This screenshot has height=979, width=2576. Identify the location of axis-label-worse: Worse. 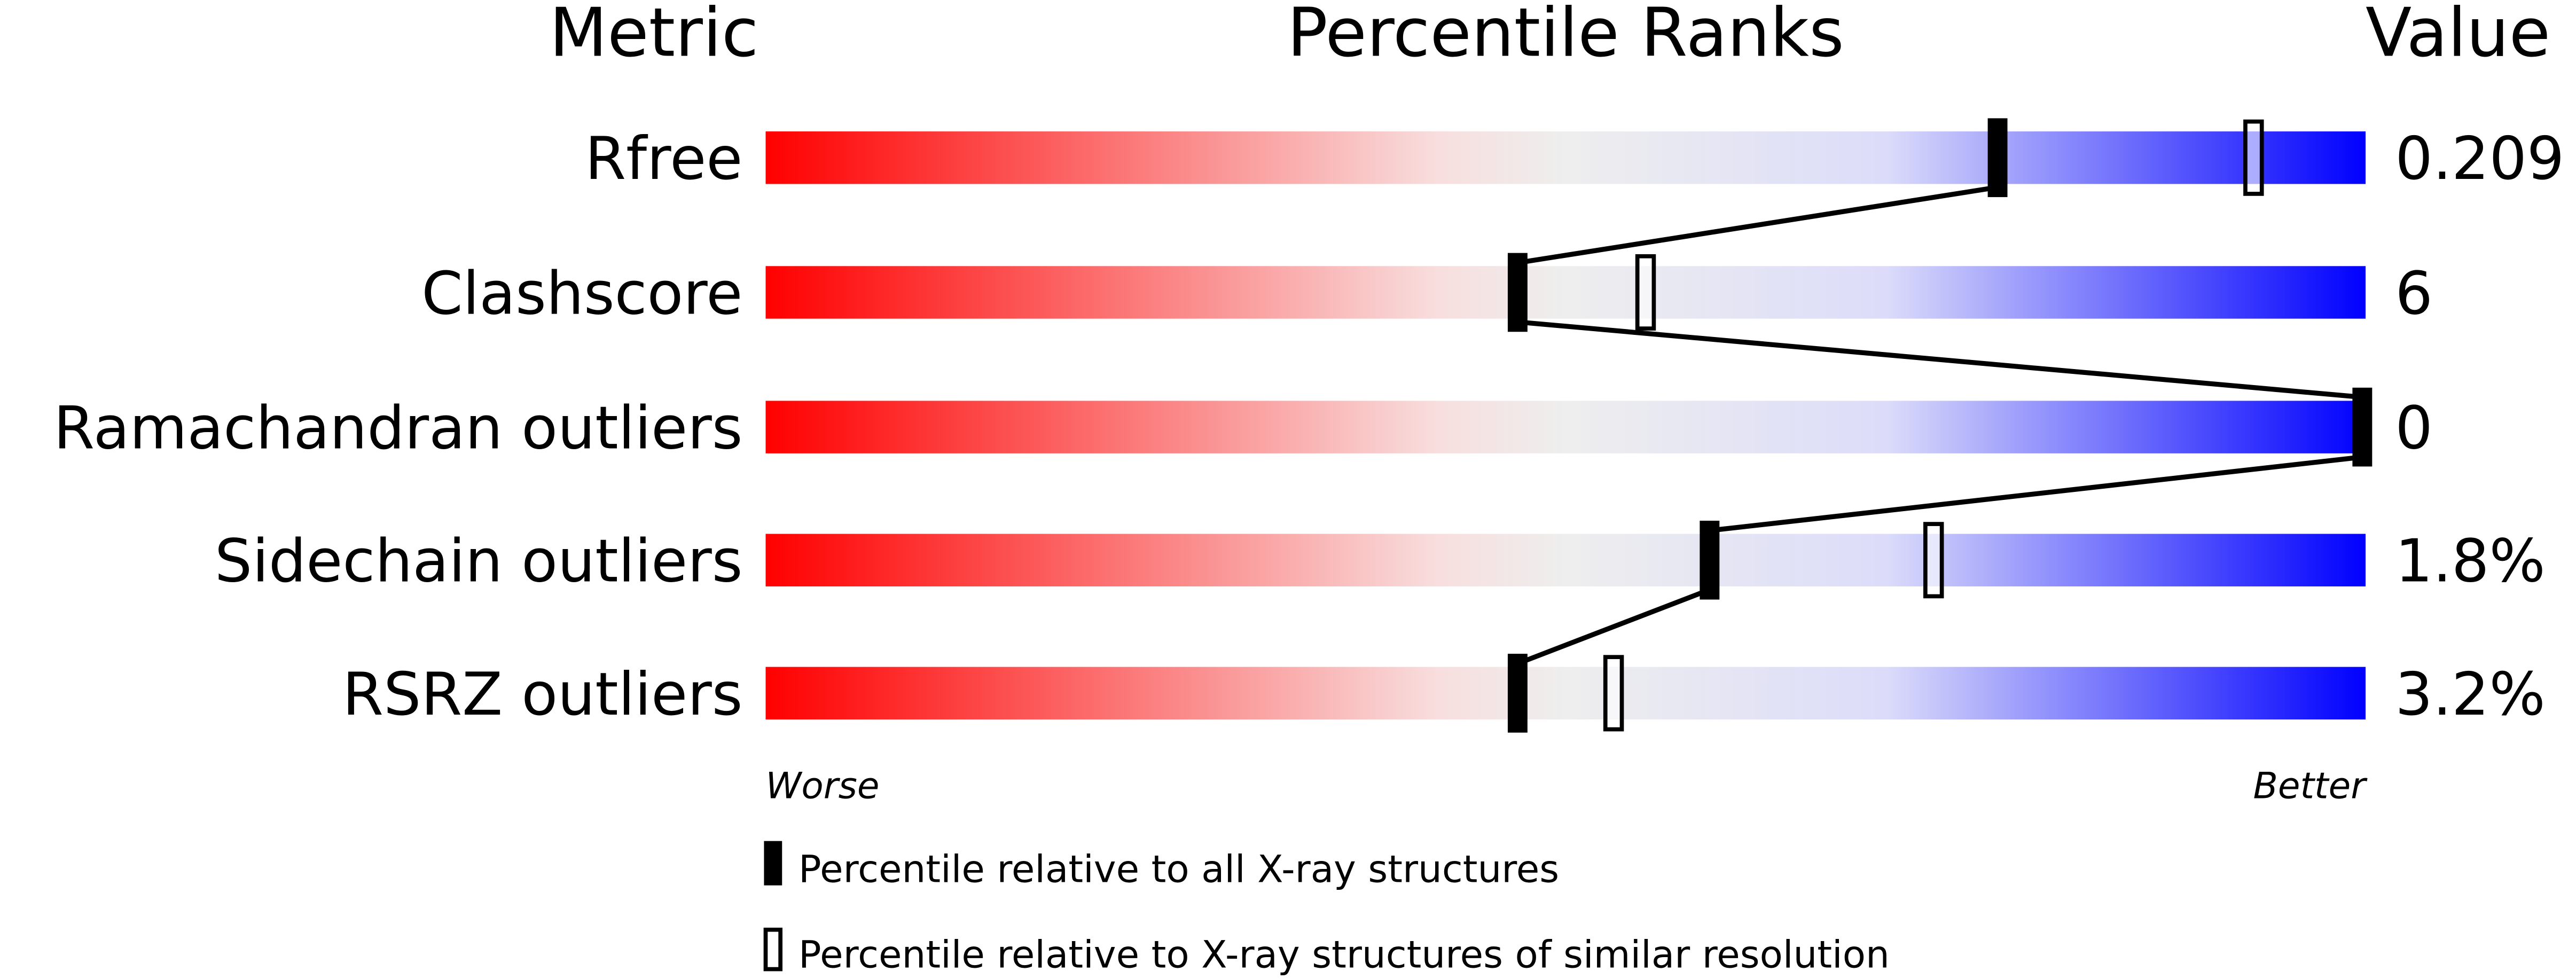
(822, 786).